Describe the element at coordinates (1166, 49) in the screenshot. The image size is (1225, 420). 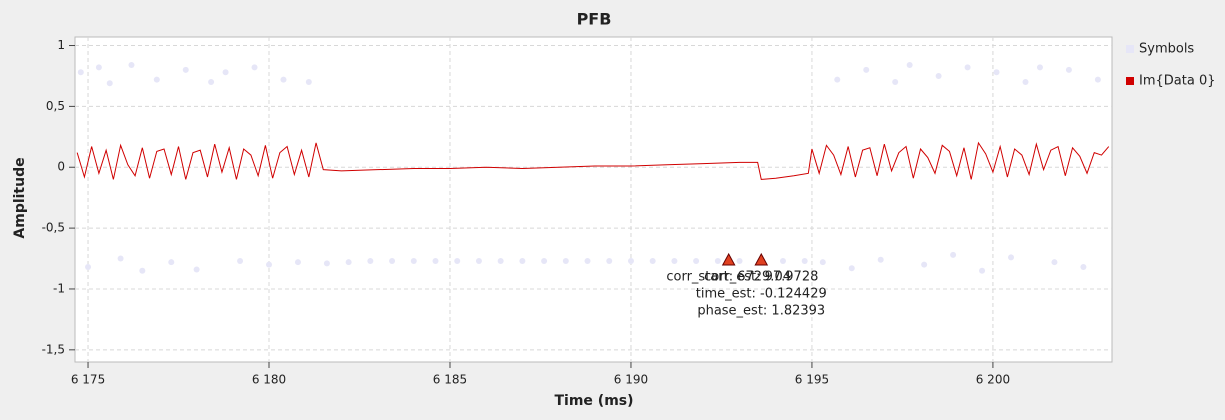
I see `legend-label: Symbols` at that location.